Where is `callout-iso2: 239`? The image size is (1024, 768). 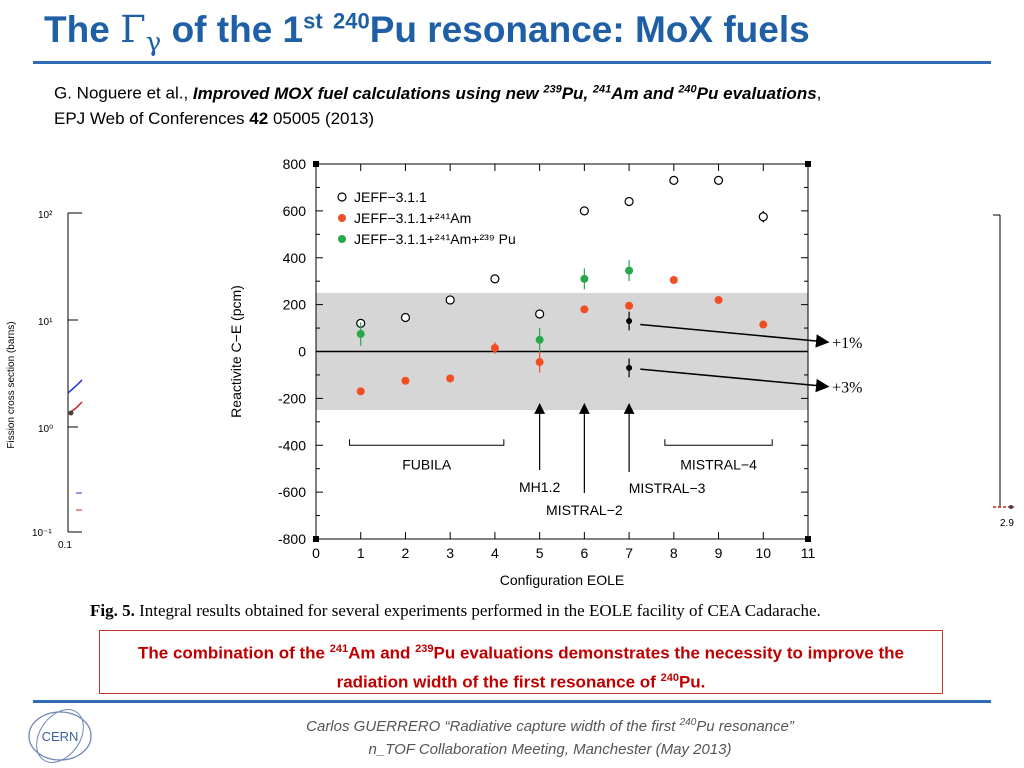
callout-iso2: 239 is located at coordinates (424, 649).